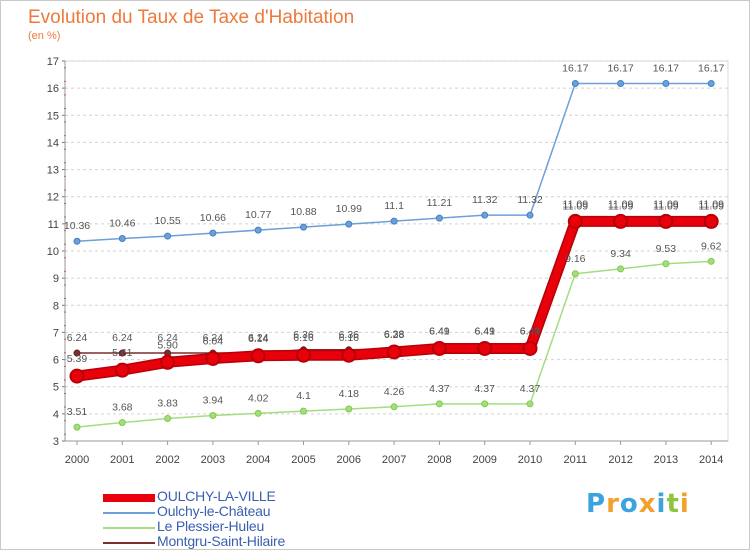 This screenshot has height=550, width=750. I want to click on y-tick-label: 6, so click(56, 361).